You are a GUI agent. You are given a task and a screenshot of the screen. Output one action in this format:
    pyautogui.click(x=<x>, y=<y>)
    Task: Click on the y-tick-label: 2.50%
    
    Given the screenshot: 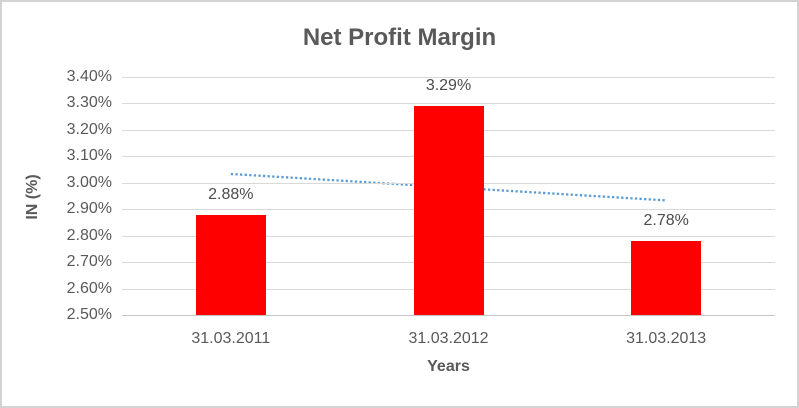 What is the action you would take?
    pyautogui.click(x=89, y=314)
    